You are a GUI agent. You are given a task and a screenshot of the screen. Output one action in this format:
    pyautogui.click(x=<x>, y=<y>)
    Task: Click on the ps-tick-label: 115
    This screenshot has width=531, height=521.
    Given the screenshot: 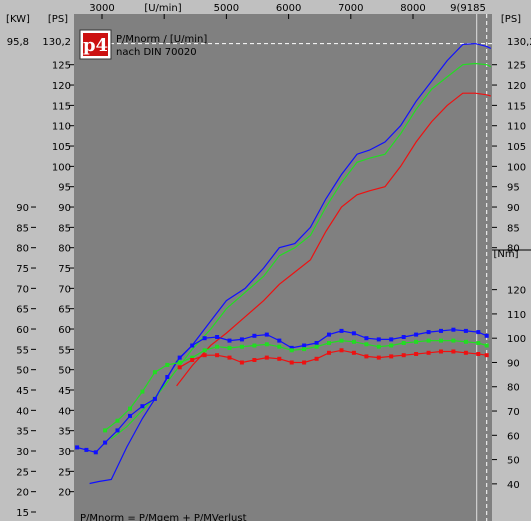 What is the action you would take?
    pyautogui.click(x=61, y=106)
    